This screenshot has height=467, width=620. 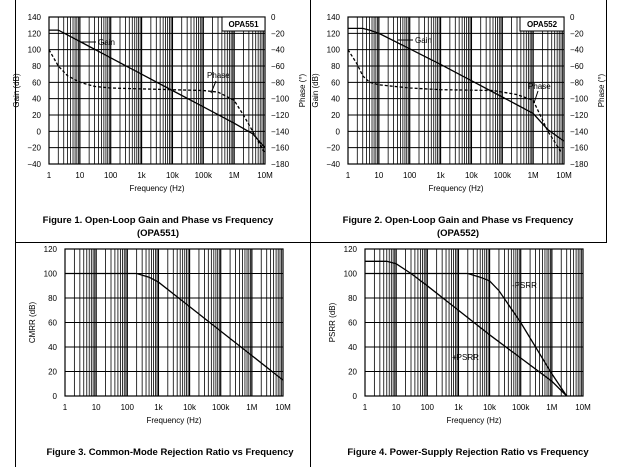 I want to click on chart4-y-tick-label: 0, so click(x=355, y=396).